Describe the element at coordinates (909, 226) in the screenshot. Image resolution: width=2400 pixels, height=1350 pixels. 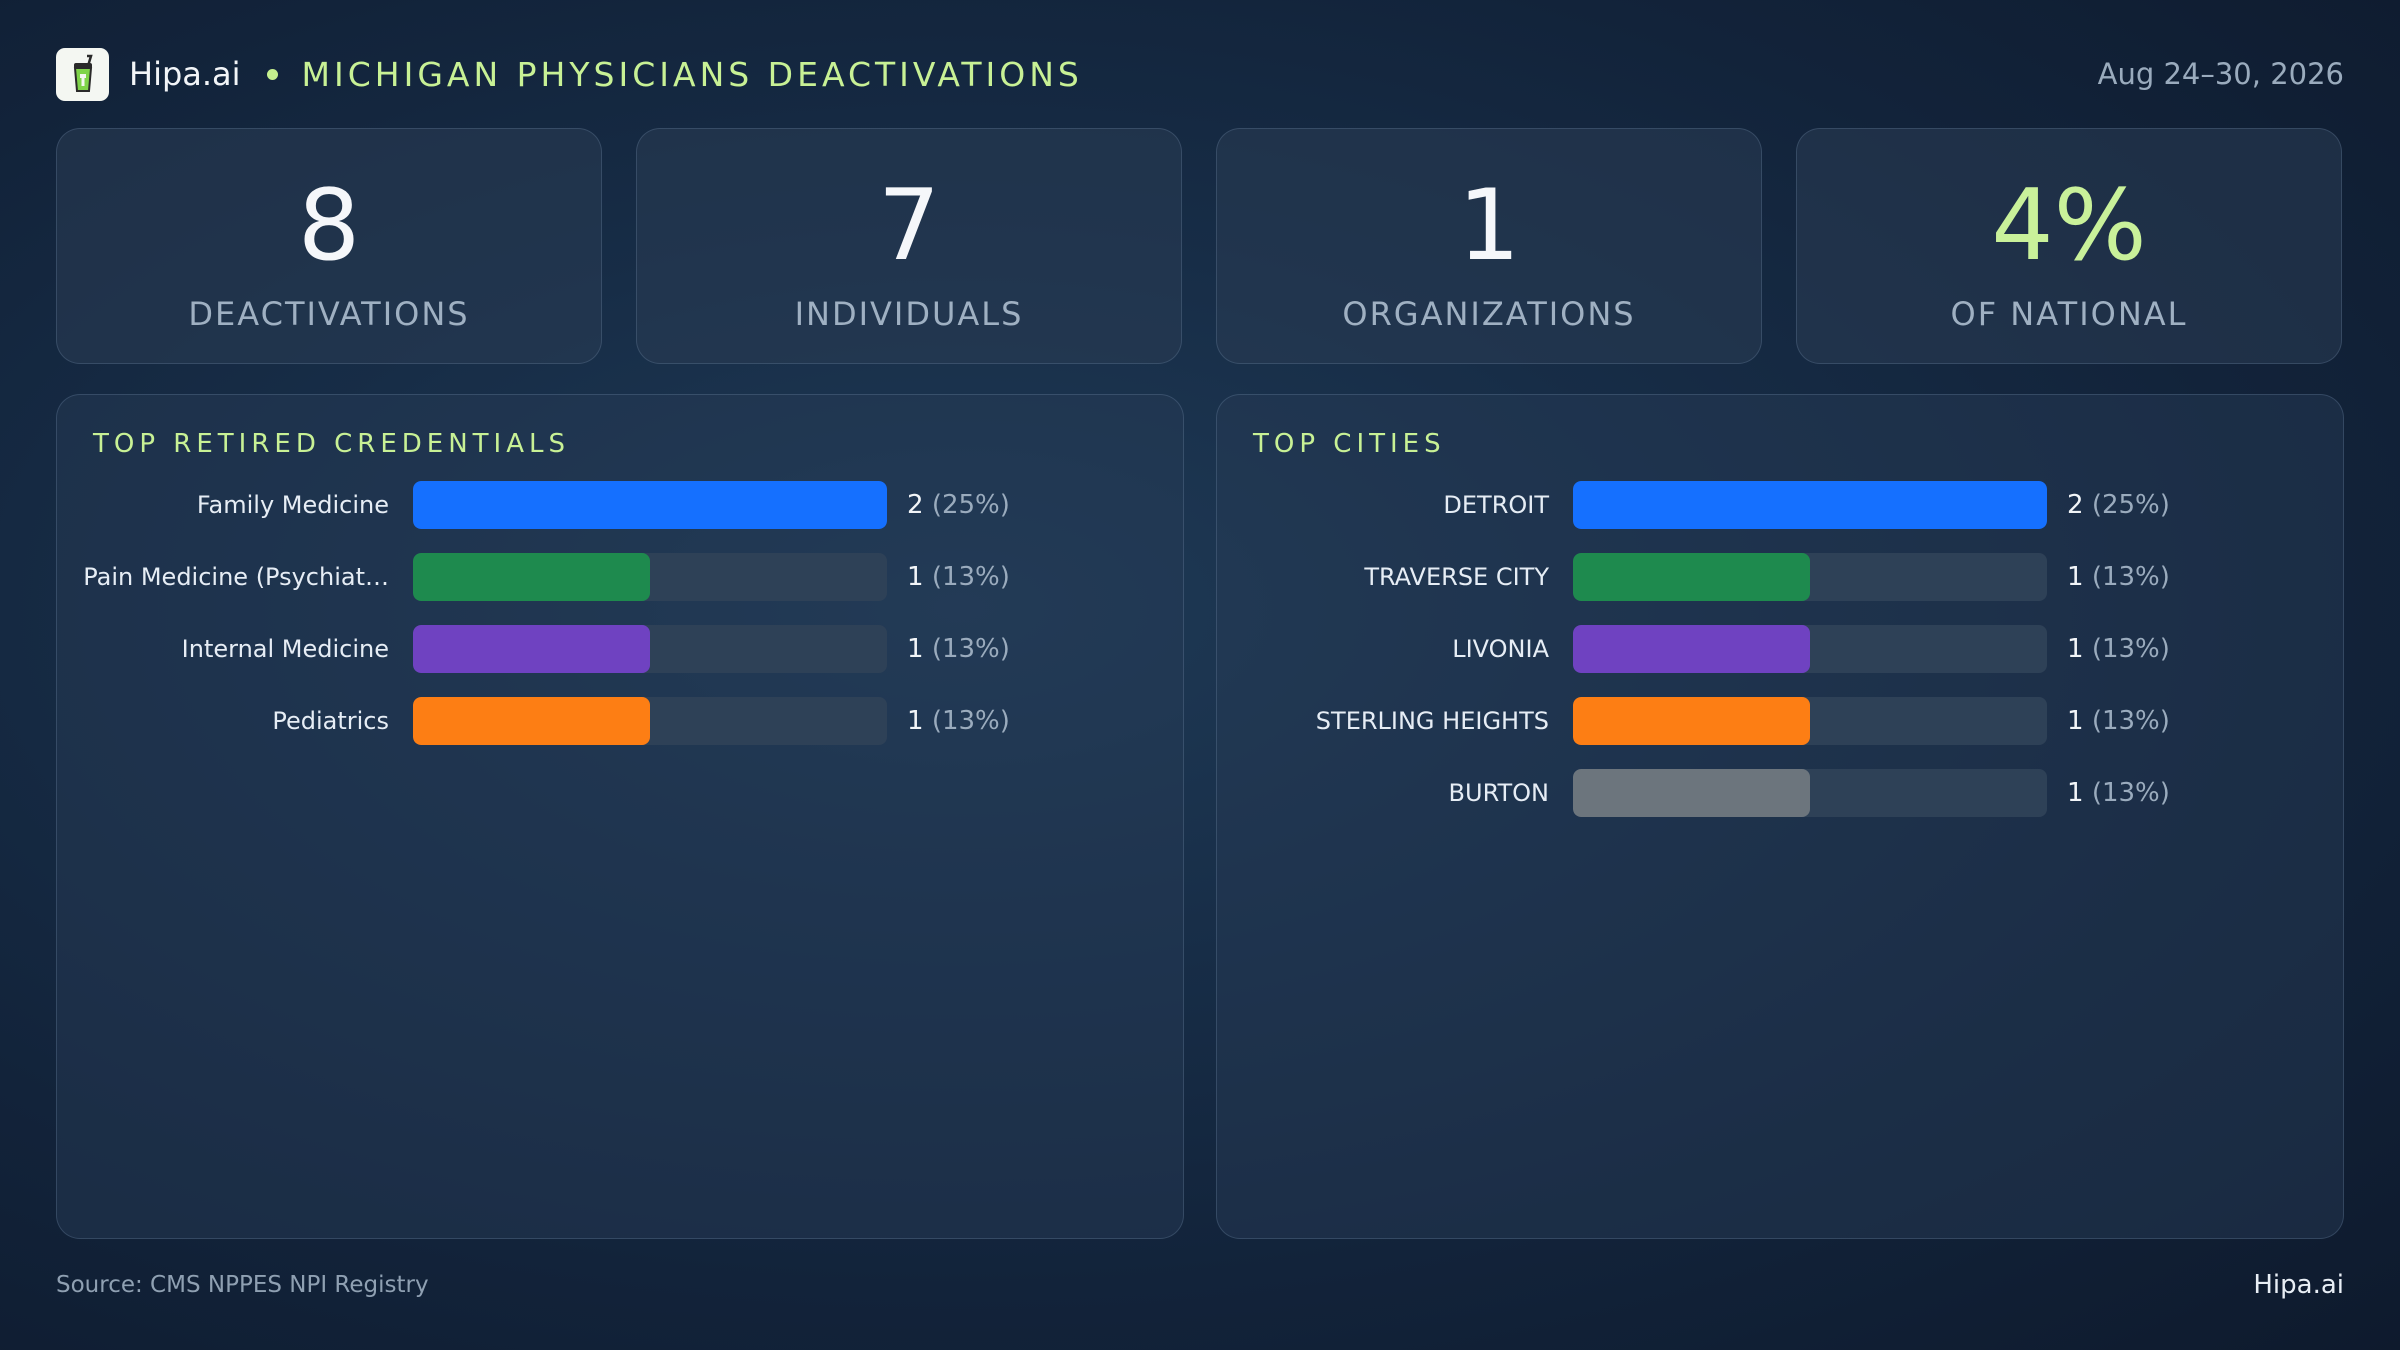
I see `stat-value: 7` at that location.